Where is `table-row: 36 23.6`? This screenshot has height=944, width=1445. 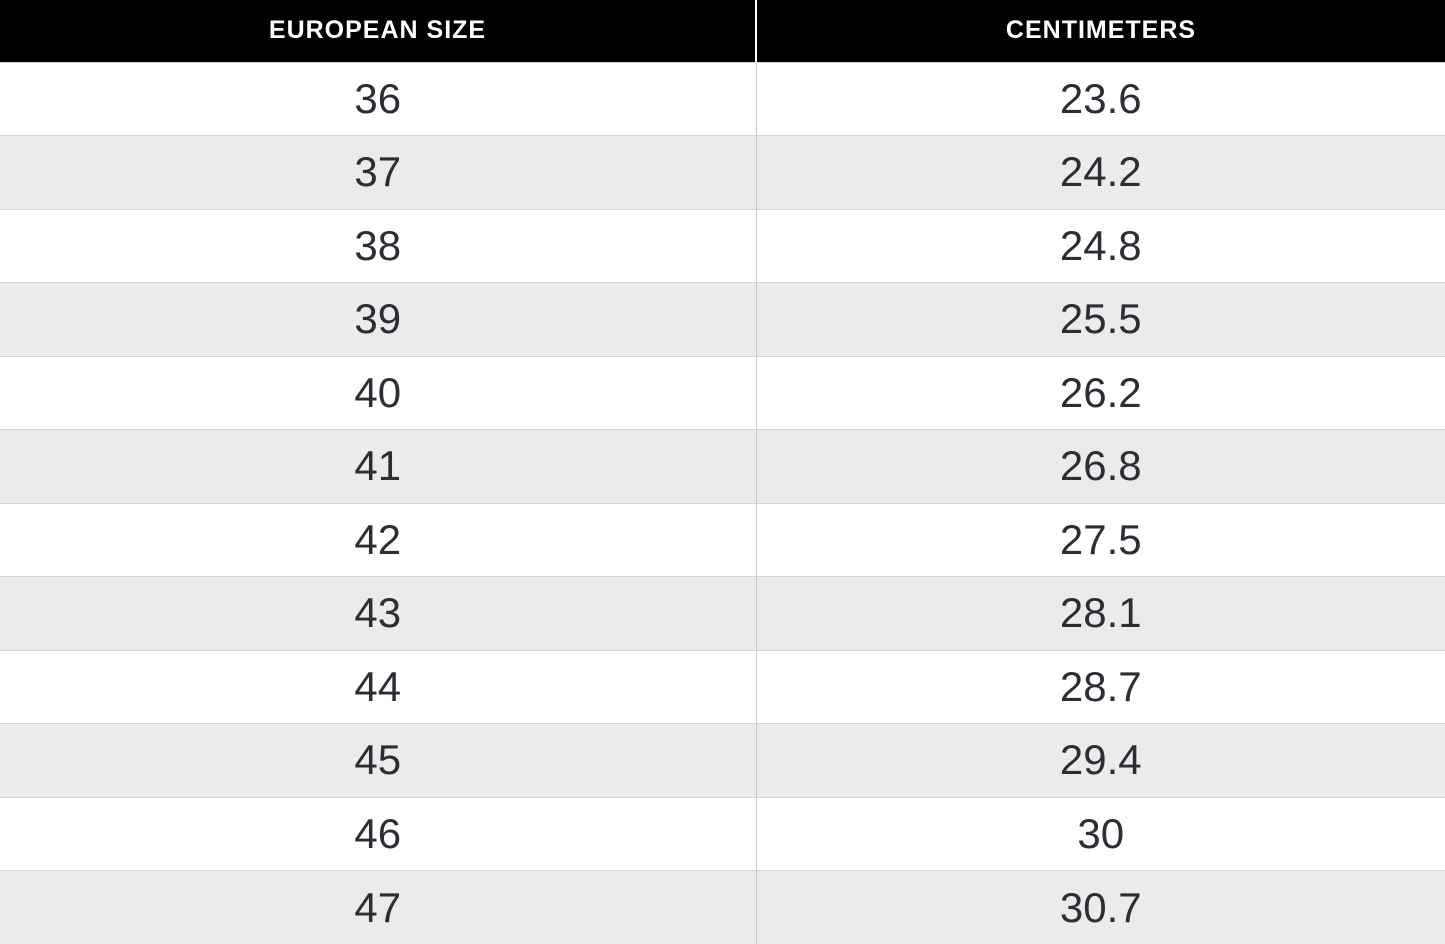 table-row: 36 23.6 is located at coordinates (722, 99).